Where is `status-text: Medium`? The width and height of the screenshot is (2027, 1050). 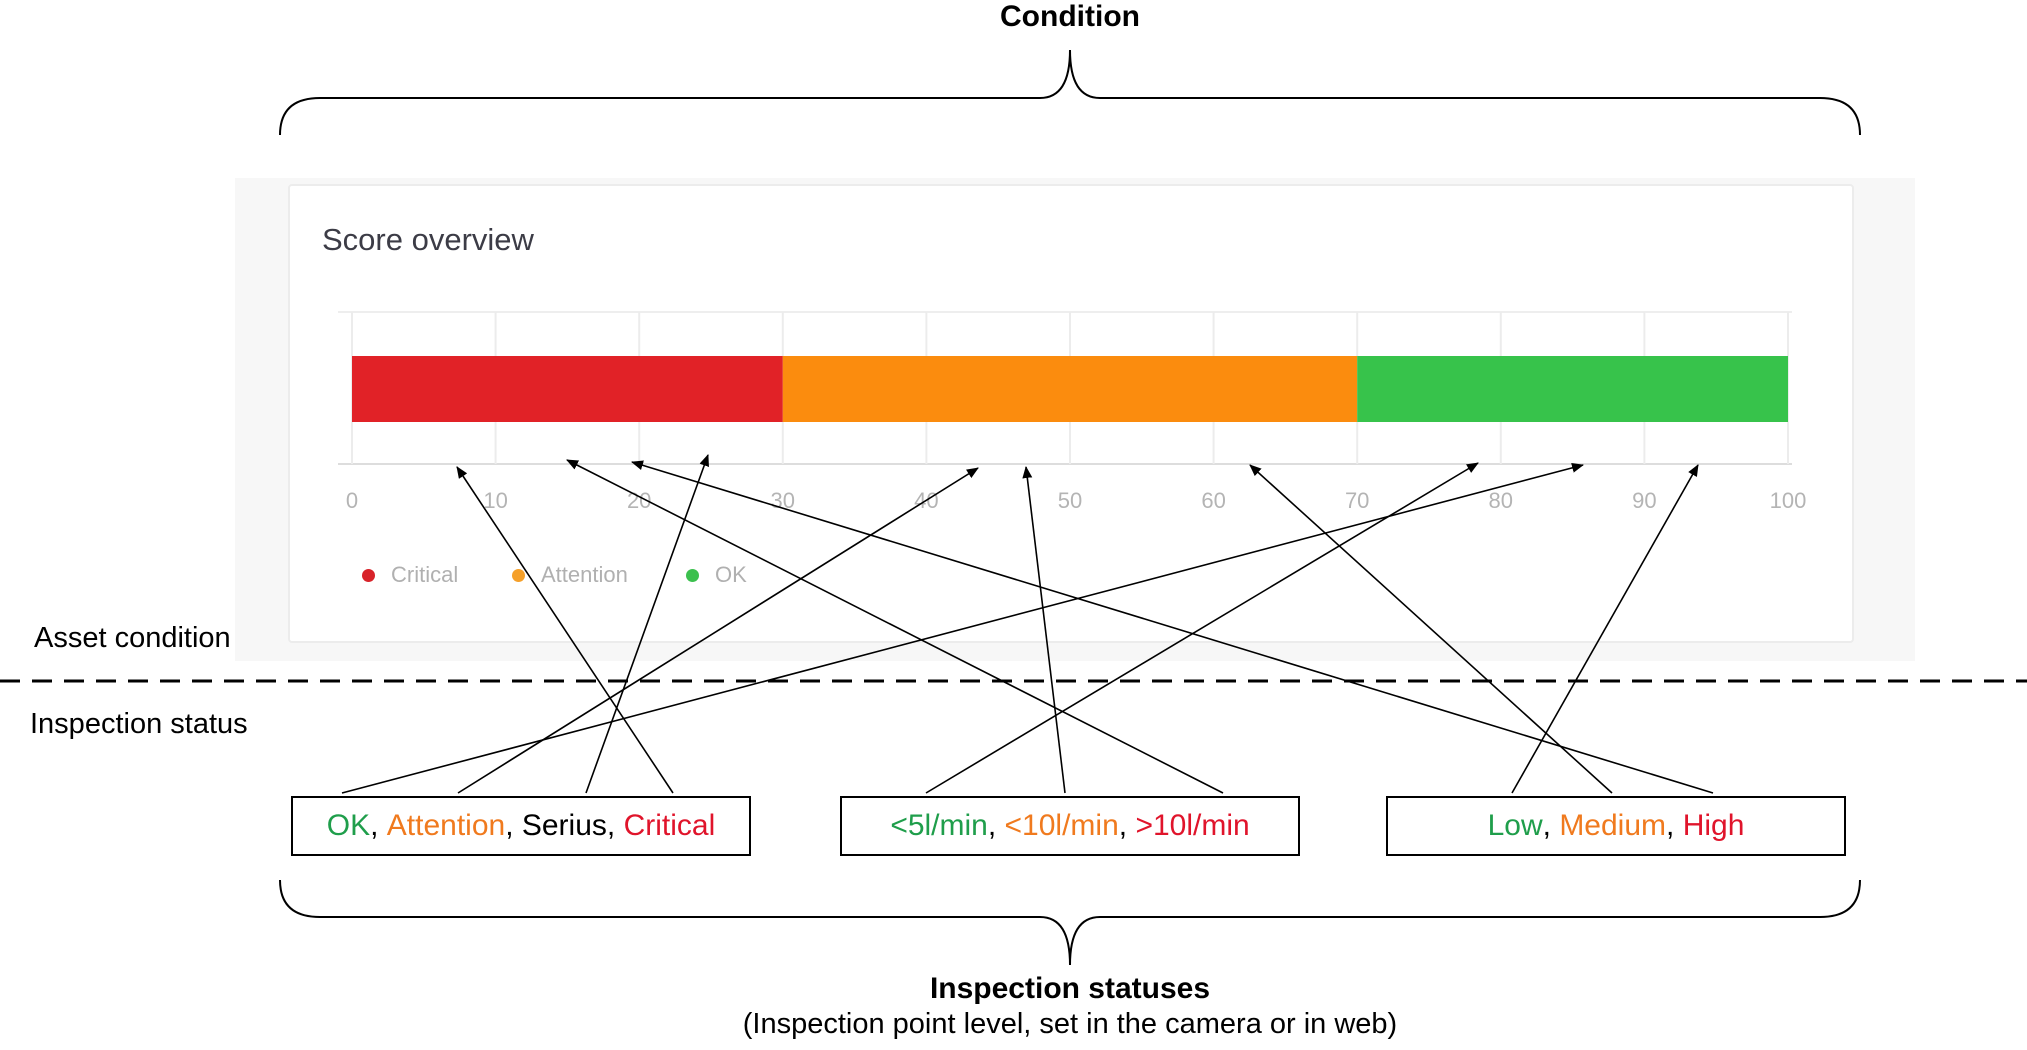 status-text: Medium is located at coordinates (1613, 825).